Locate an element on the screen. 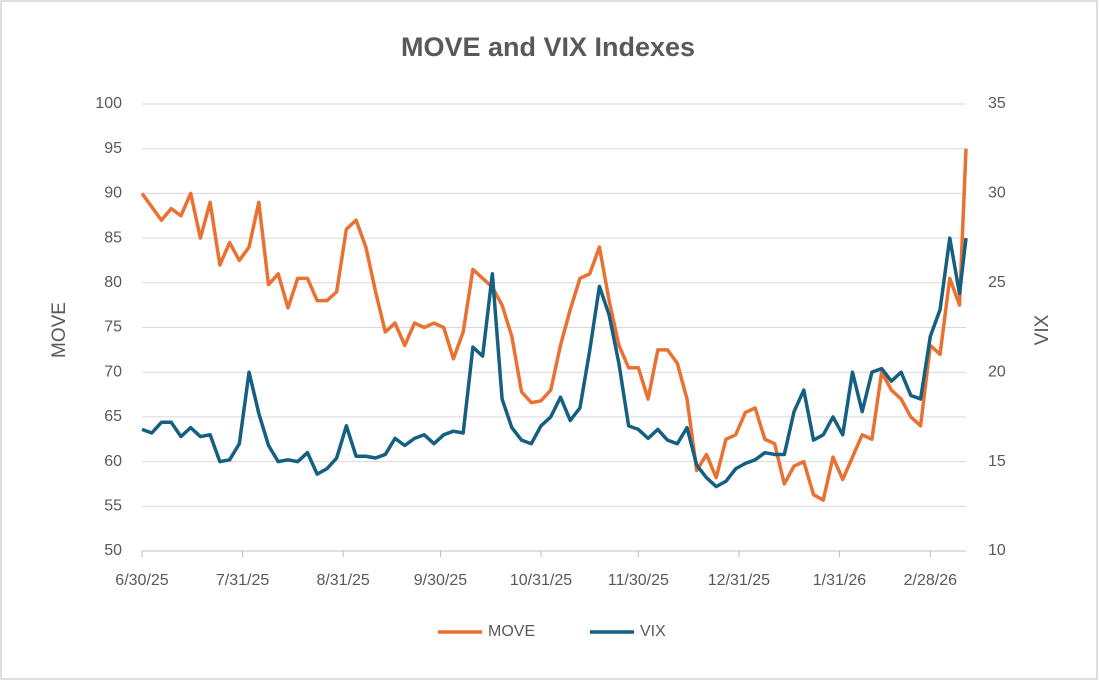 The image size is (1100, 687). chart-title: MOVE and VIX Indexes is located at coordinates (548, 47).